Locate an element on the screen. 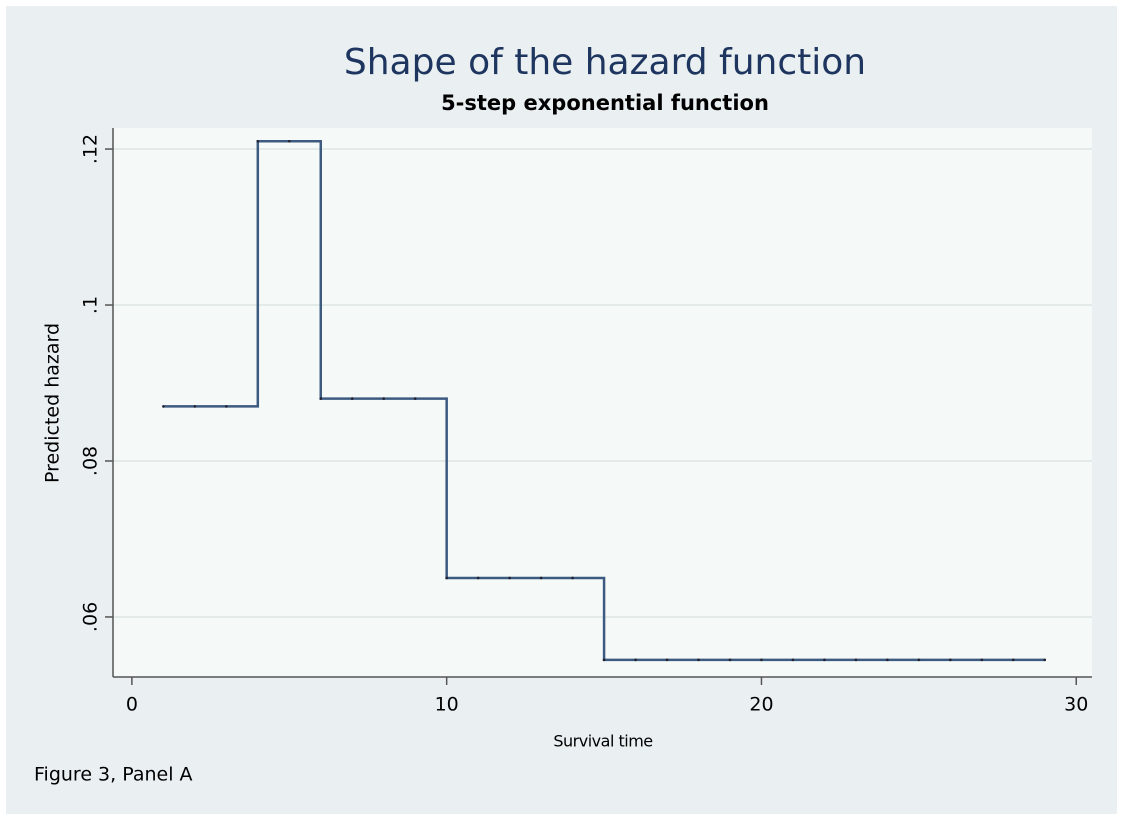  chart-subtitle: 5-step exponential function is located at coordinates (605, 103).